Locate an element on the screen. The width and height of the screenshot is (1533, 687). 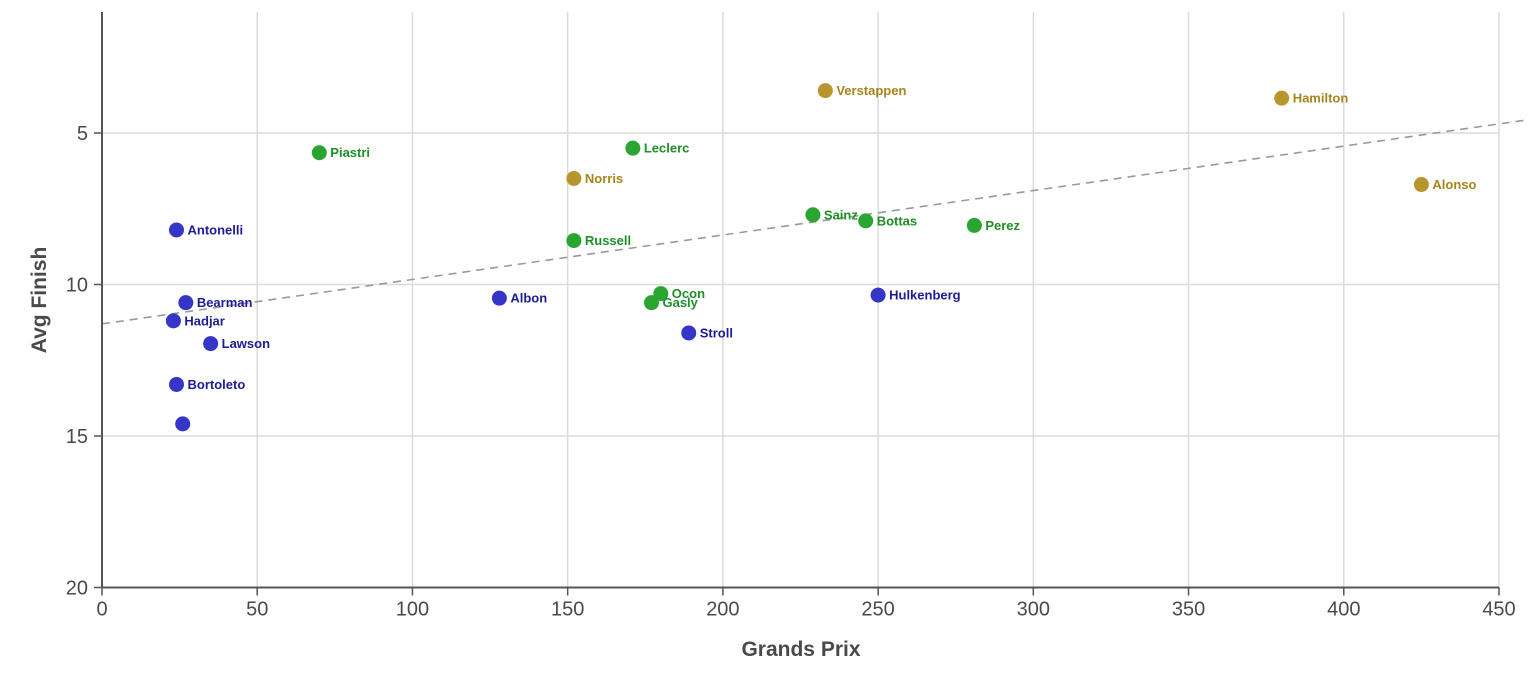
point-label: Albon is located at coordinates (528, 298).